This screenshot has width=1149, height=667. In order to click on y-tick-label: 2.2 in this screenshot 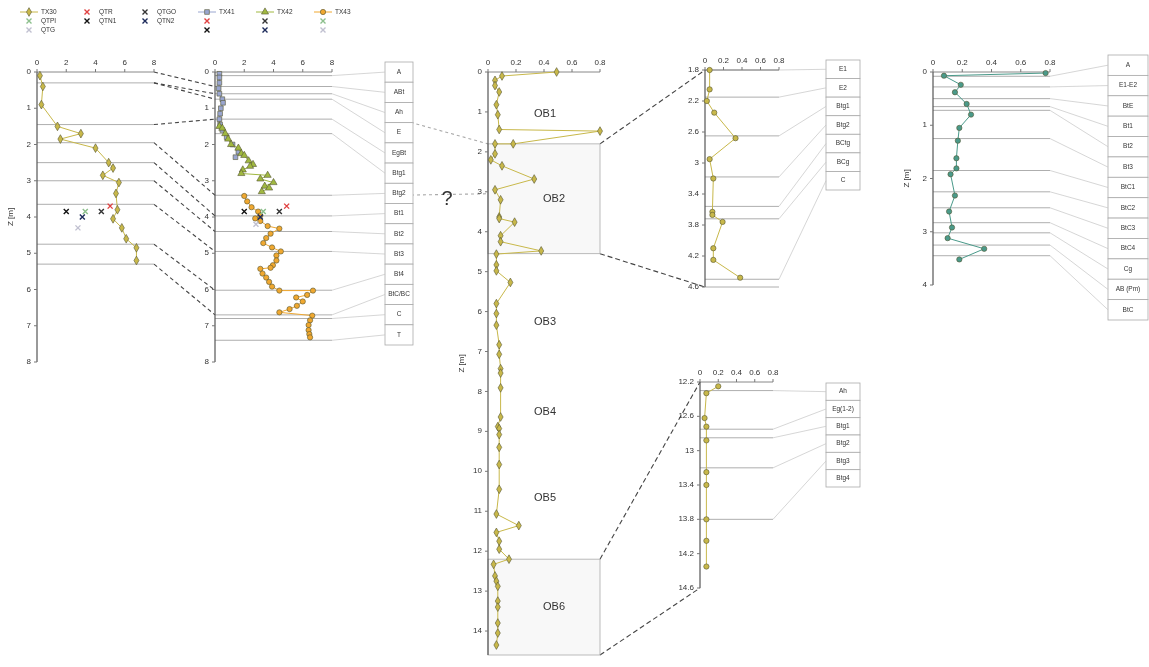, I will do `click(693, 101)`.